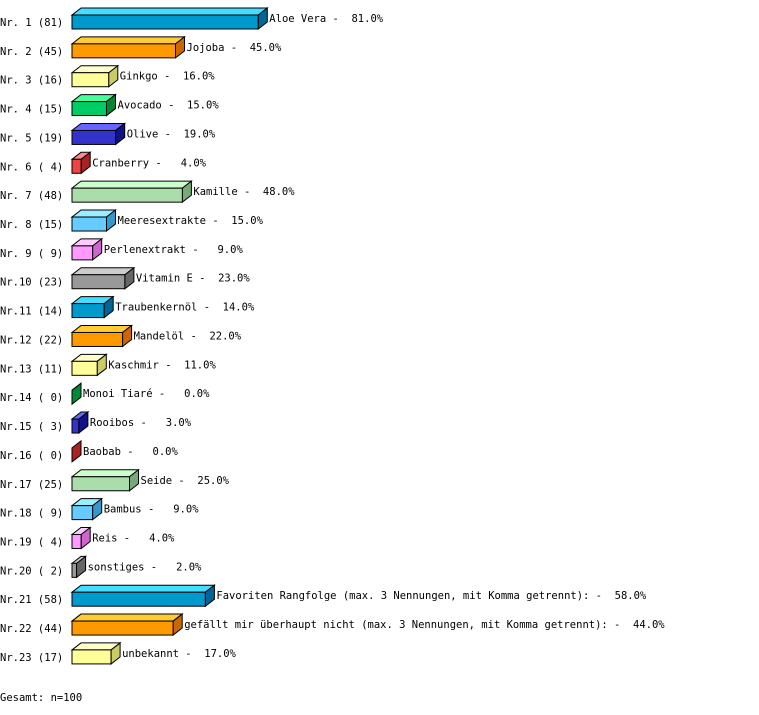 The height and width of the screenshot is (715, 759). What do you see at coordinates (326, 19) in the screenshot?
I see `bar-value-label: Aloe Vera - 81.0%` at bounding box center [326, 19].